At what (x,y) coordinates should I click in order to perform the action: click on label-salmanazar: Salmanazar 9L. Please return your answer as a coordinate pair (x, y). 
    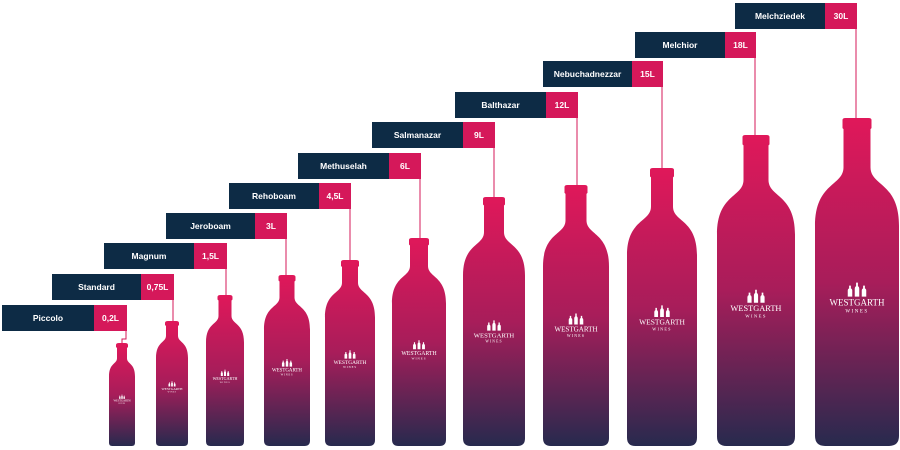
    Looking at the image, I should click on (433, 135).